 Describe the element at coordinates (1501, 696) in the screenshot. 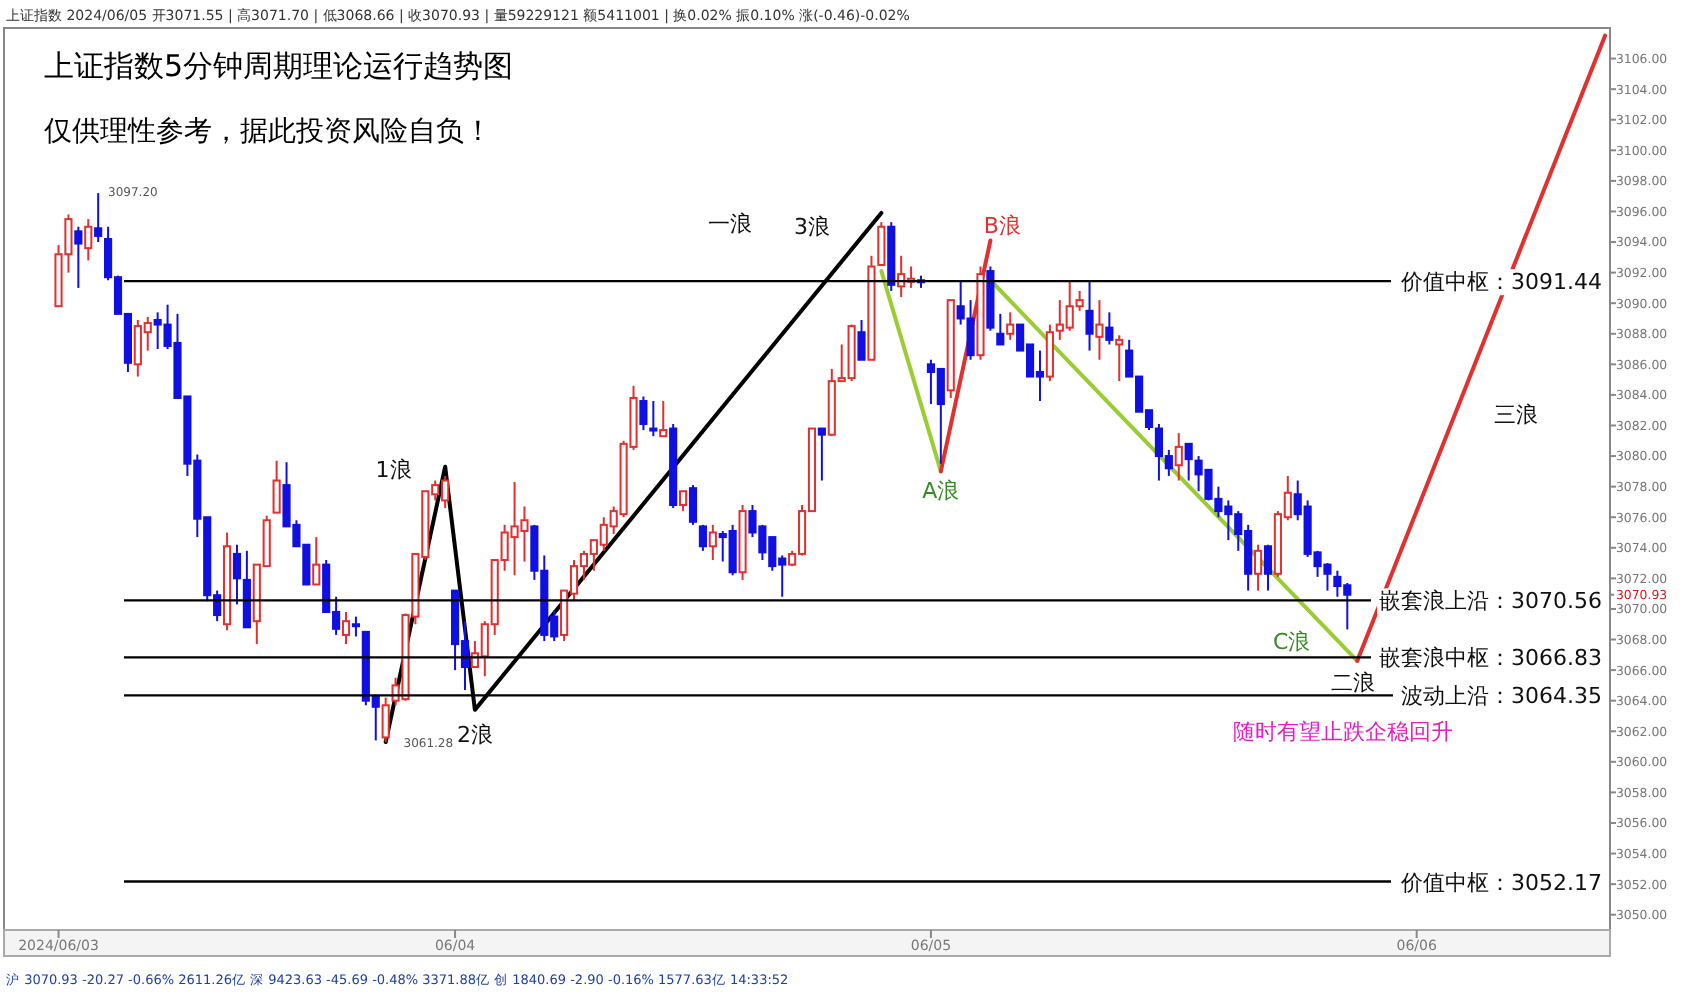

I see `ref-line-label: 波动上沿：3064.35` at that location.